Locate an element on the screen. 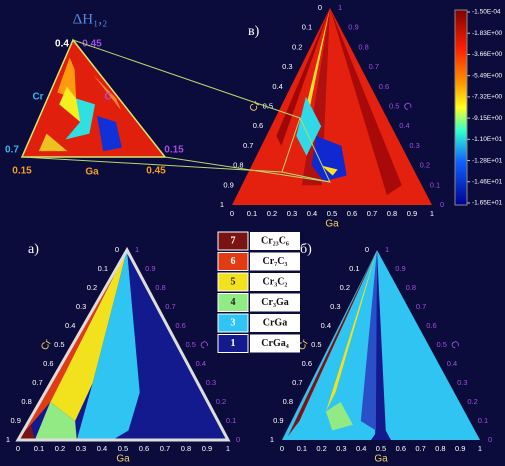 This screenshot has height=466, width=505. right-tick-label: 0.3 is located at coordinates (462, 382).